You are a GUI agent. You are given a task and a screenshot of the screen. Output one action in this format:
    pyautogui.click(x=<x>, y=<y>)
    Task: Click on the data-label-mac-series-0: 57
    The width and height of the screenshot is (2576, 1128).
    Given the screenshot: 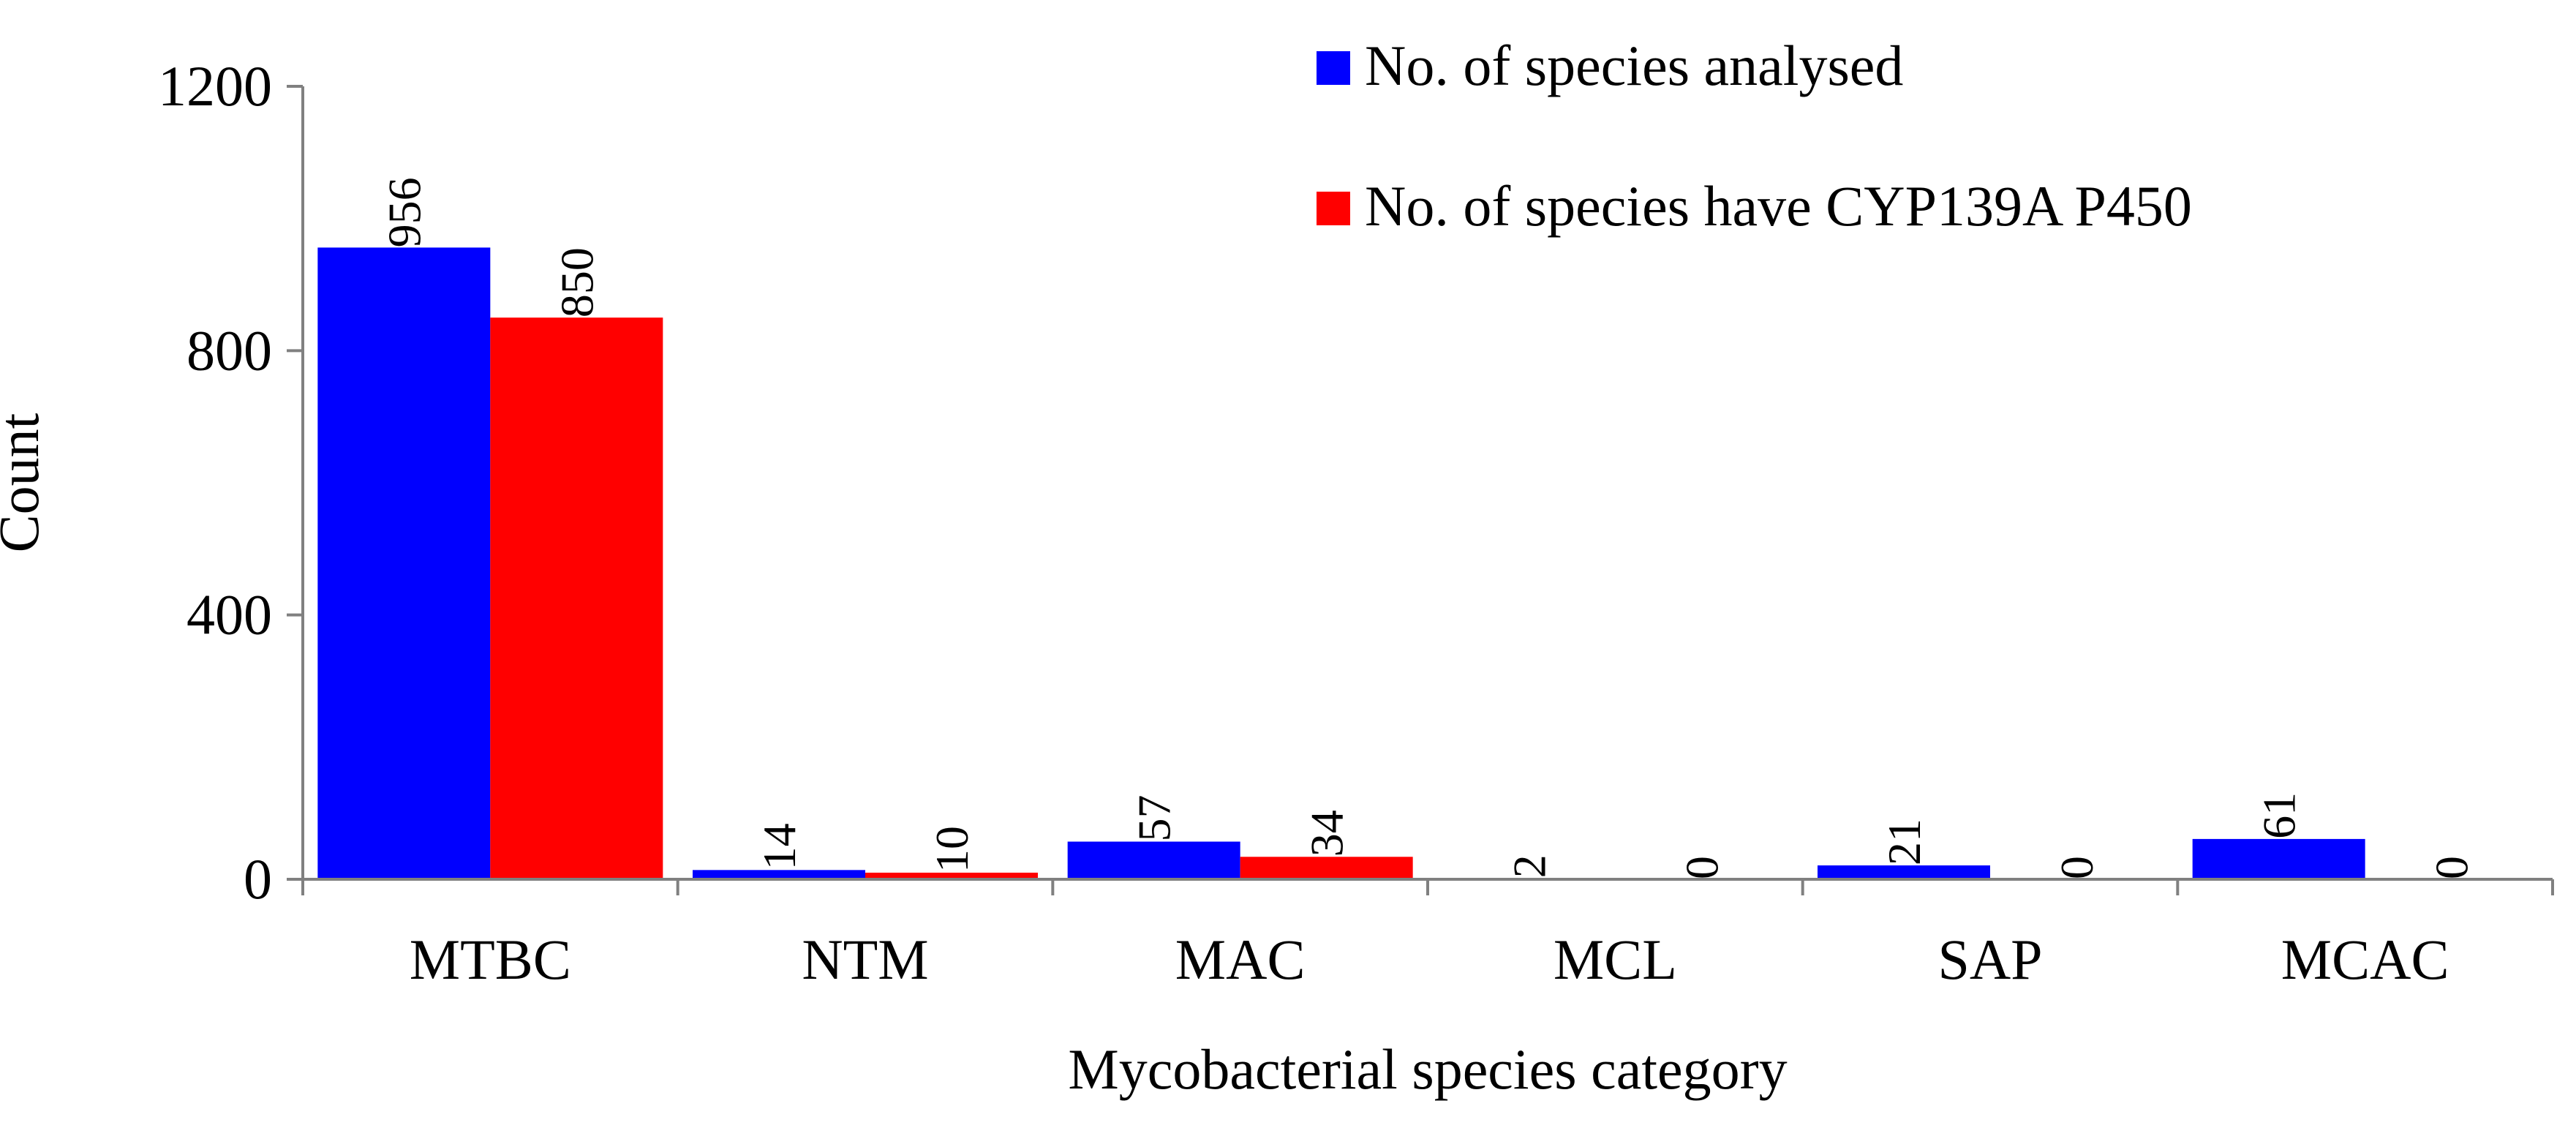 What is the action you would take?
    pyautogui.click(x=1154, y=818)
    